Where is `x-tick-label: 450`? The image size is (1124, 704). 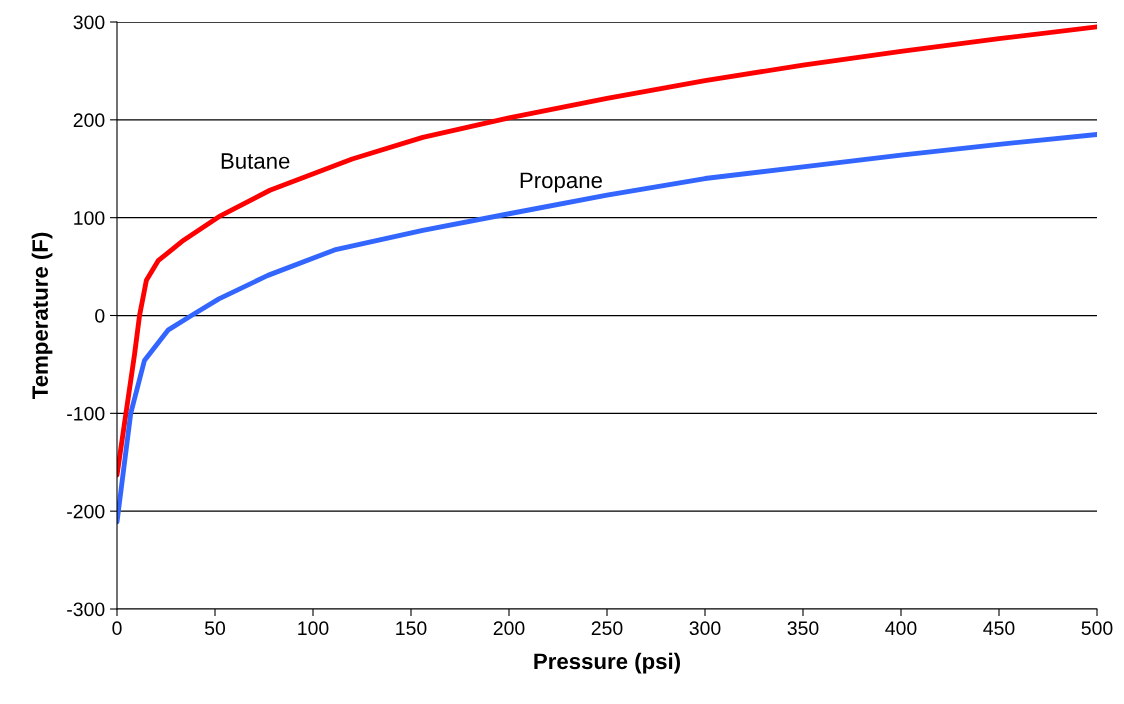
x-tick-label: 450 is located at coordinates (999, 628).